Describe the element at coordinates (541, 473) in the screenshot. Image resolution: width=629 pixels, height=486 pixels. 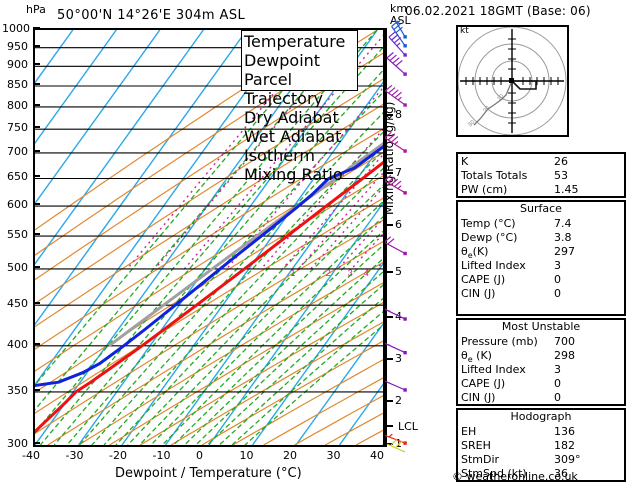
I see `hodo-stat-row: StmSpd (kt) 36` at that location.